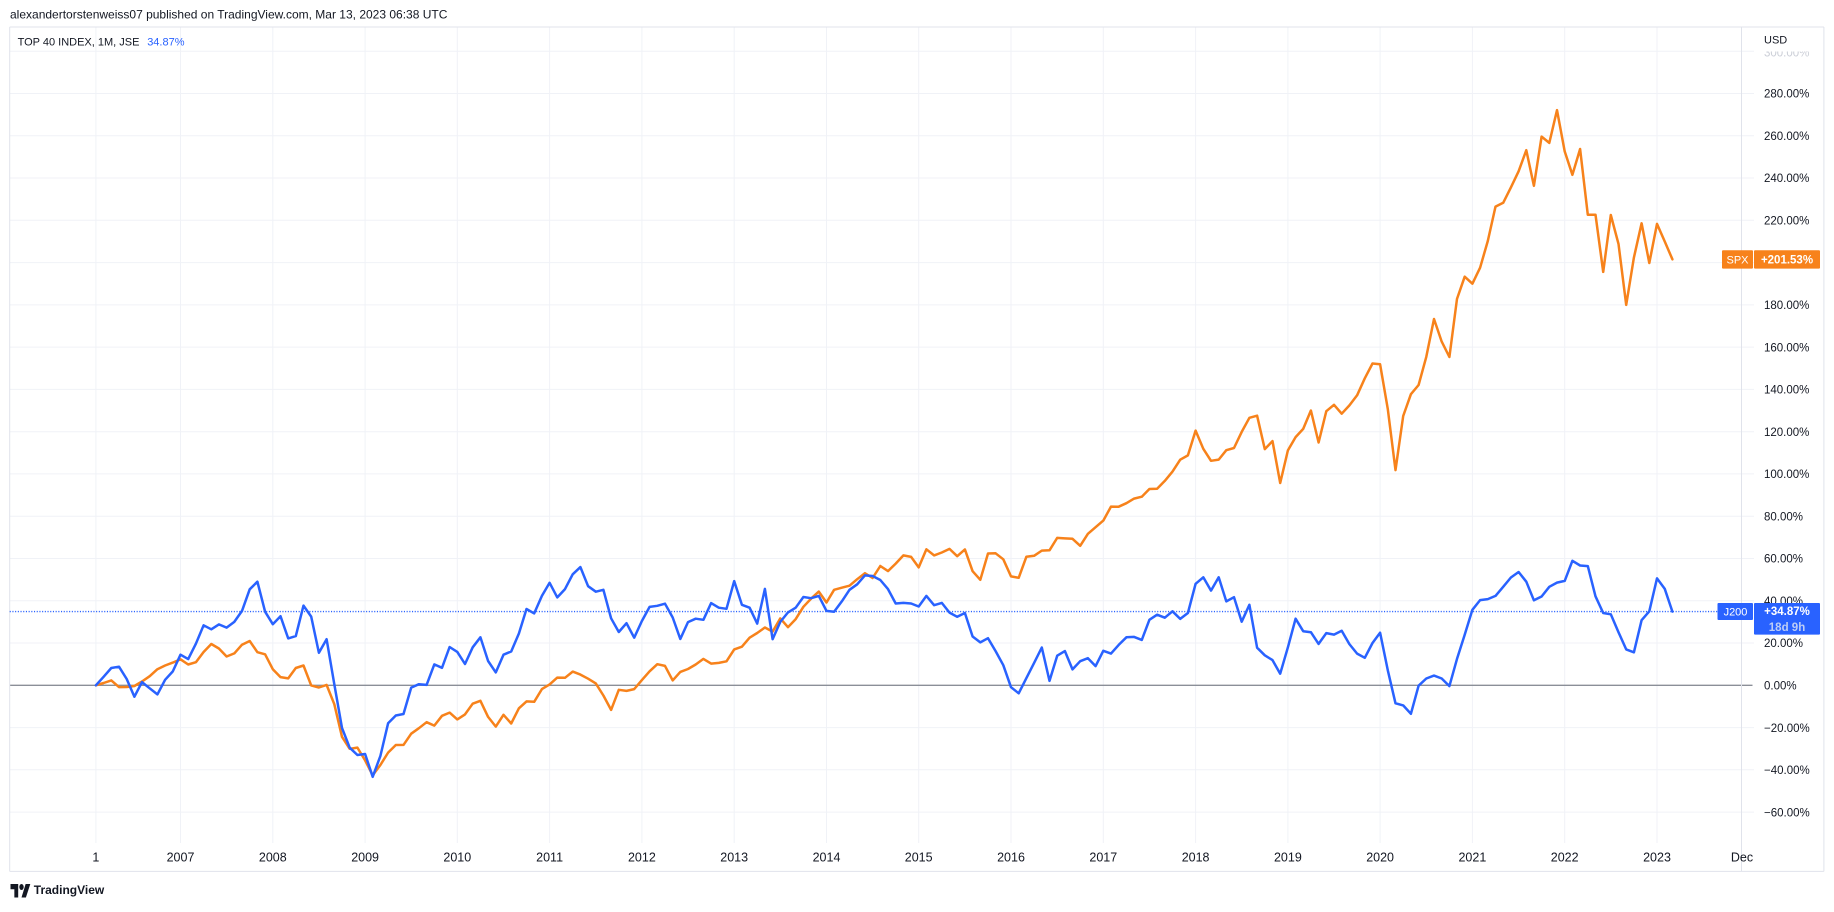 The image size is (1834, 912). I want to click on svg-text: 2007, so click(181, 858).